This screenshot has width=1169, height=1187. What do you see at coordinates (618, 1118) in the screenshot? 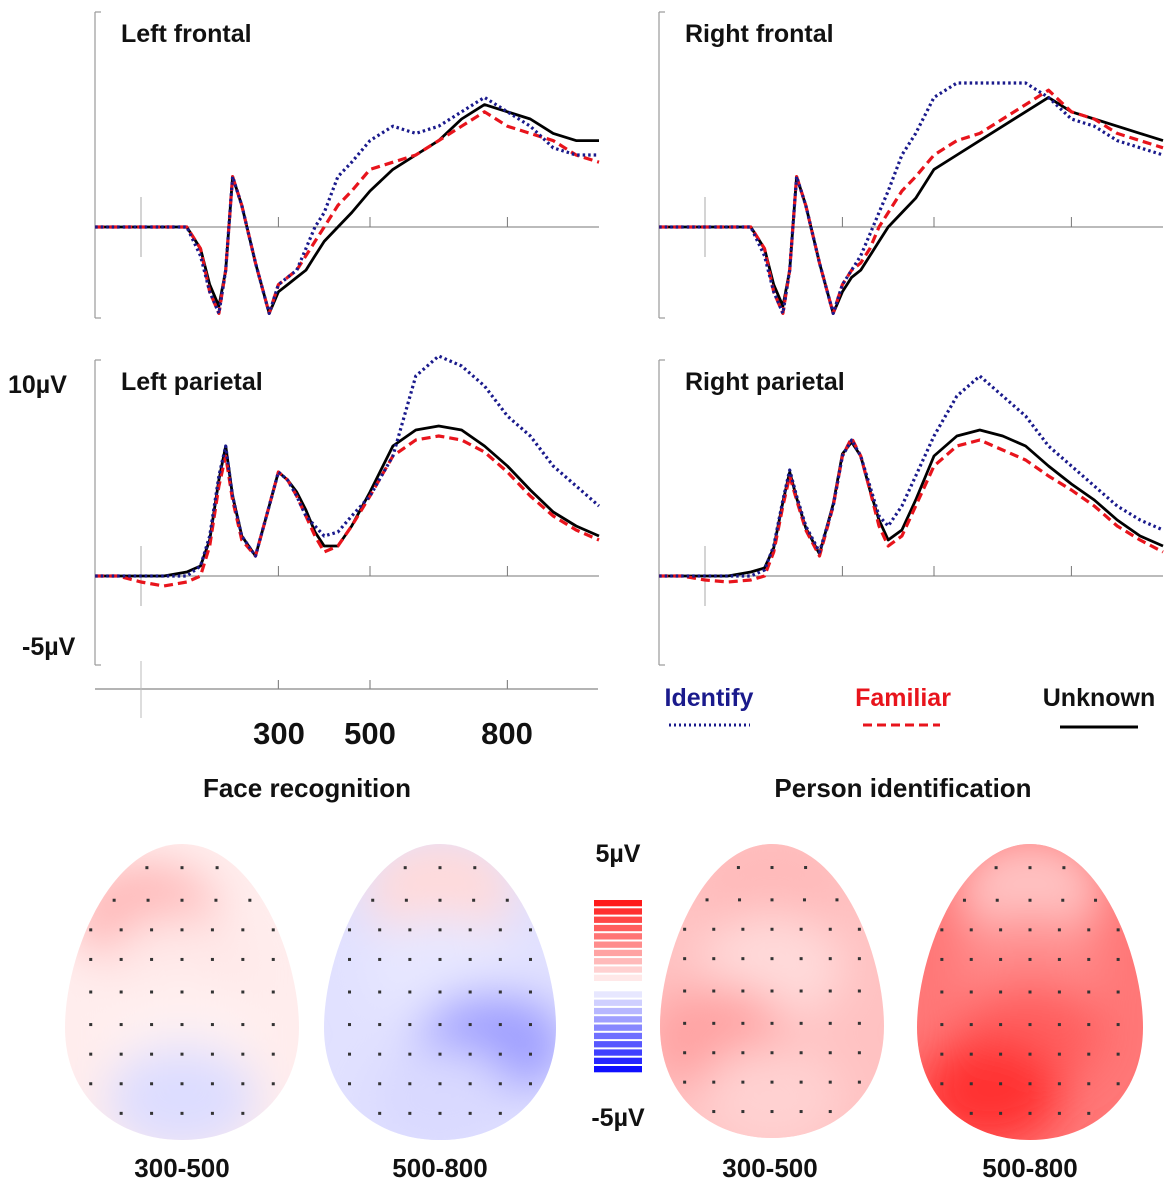
I see `colorbar-min-label: -5µV` at bounding box center [618, 1118].